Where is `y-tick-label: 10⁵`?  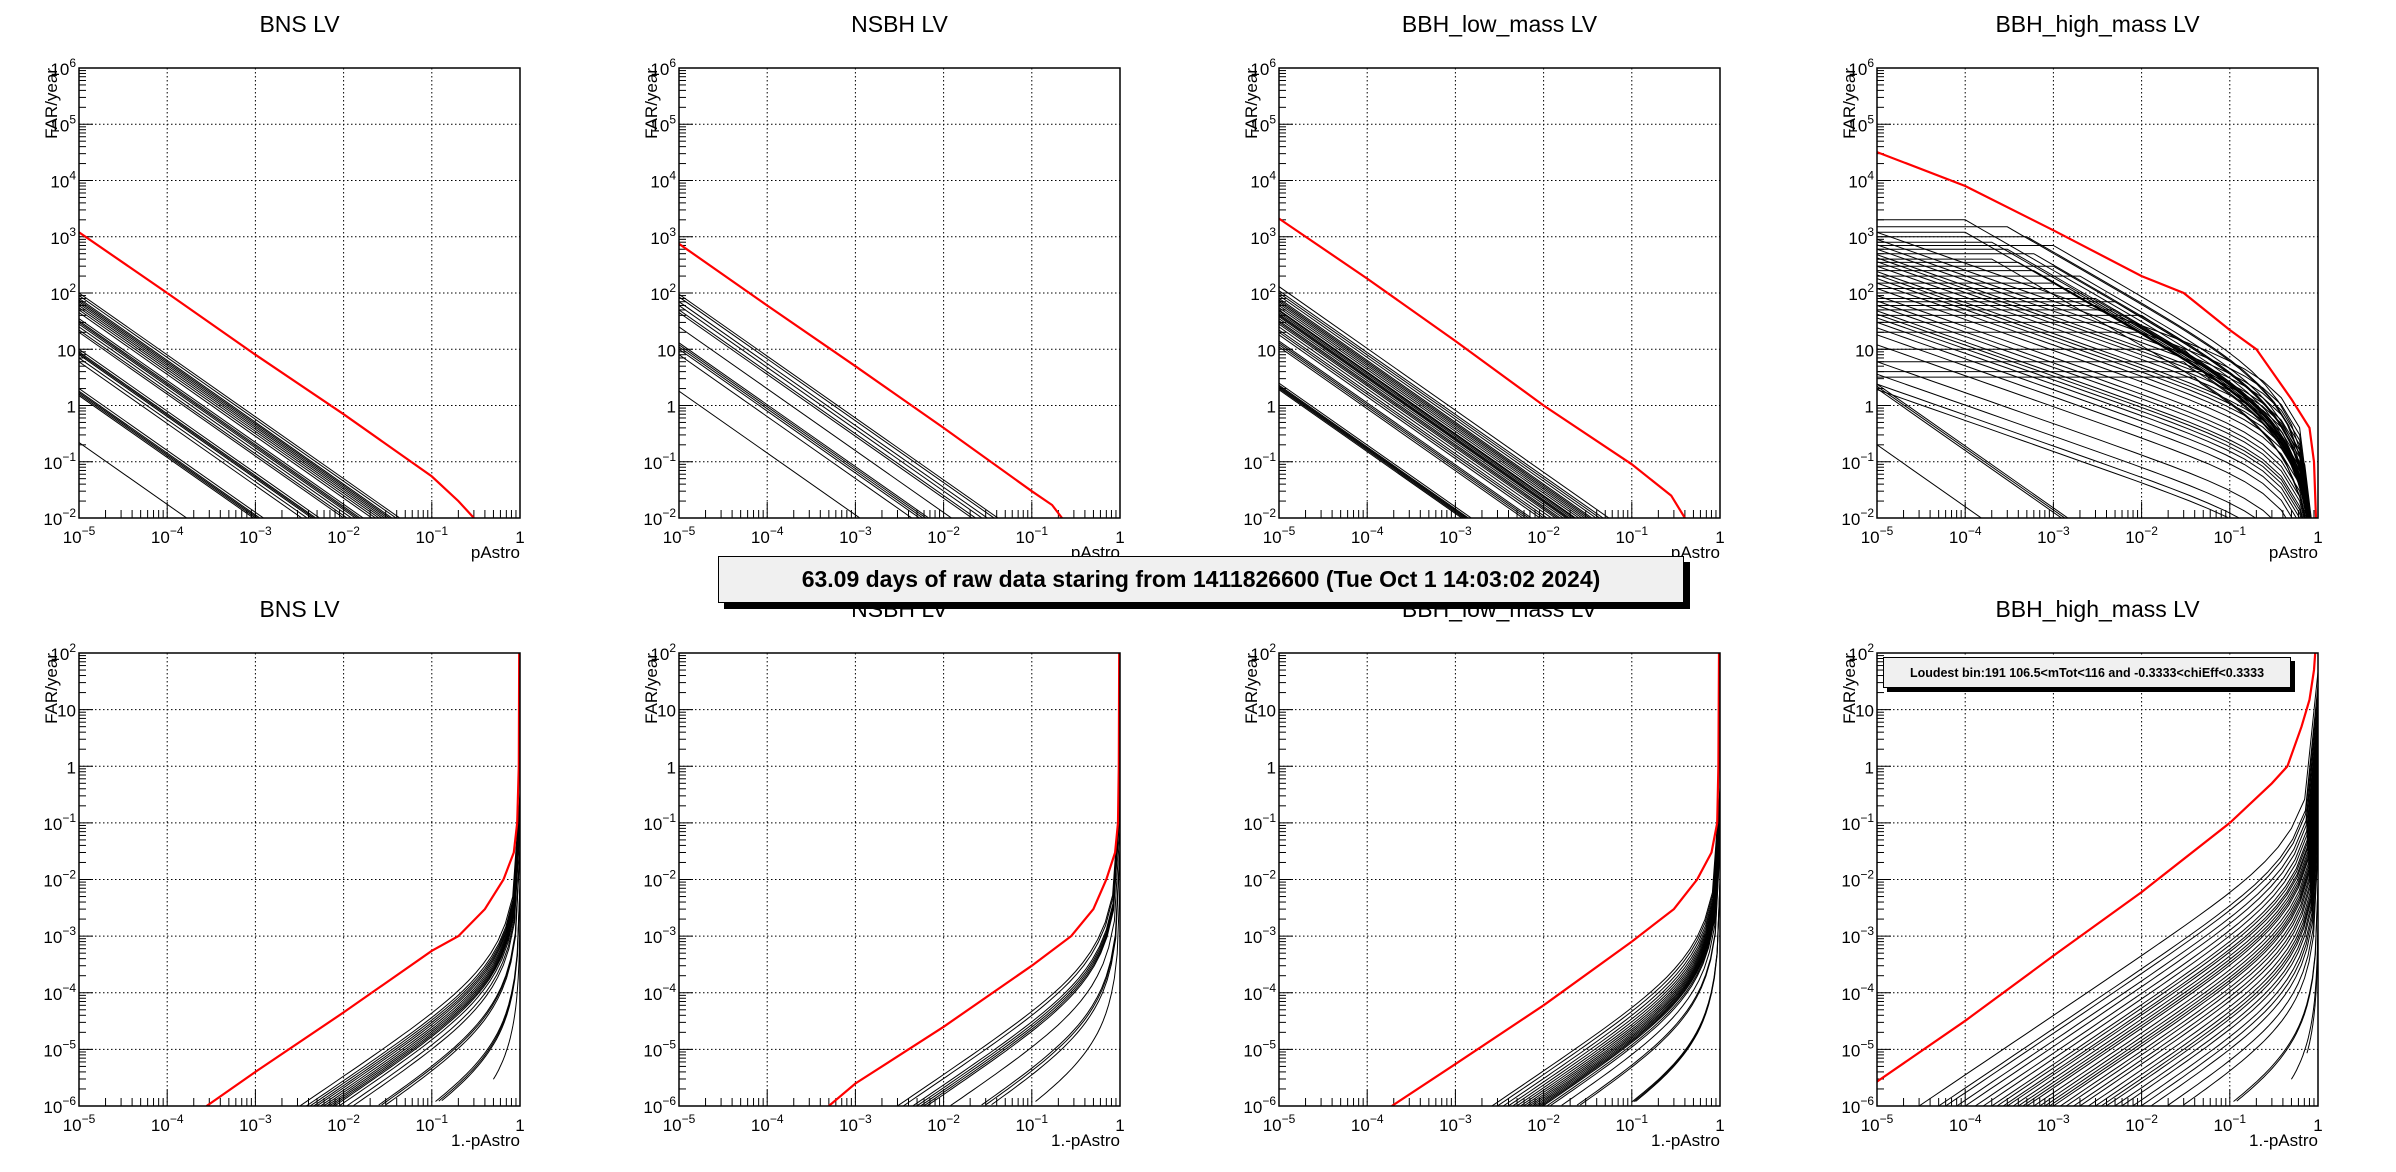 y-tick-label: 10⁵ is located at coordinates (663, 123).